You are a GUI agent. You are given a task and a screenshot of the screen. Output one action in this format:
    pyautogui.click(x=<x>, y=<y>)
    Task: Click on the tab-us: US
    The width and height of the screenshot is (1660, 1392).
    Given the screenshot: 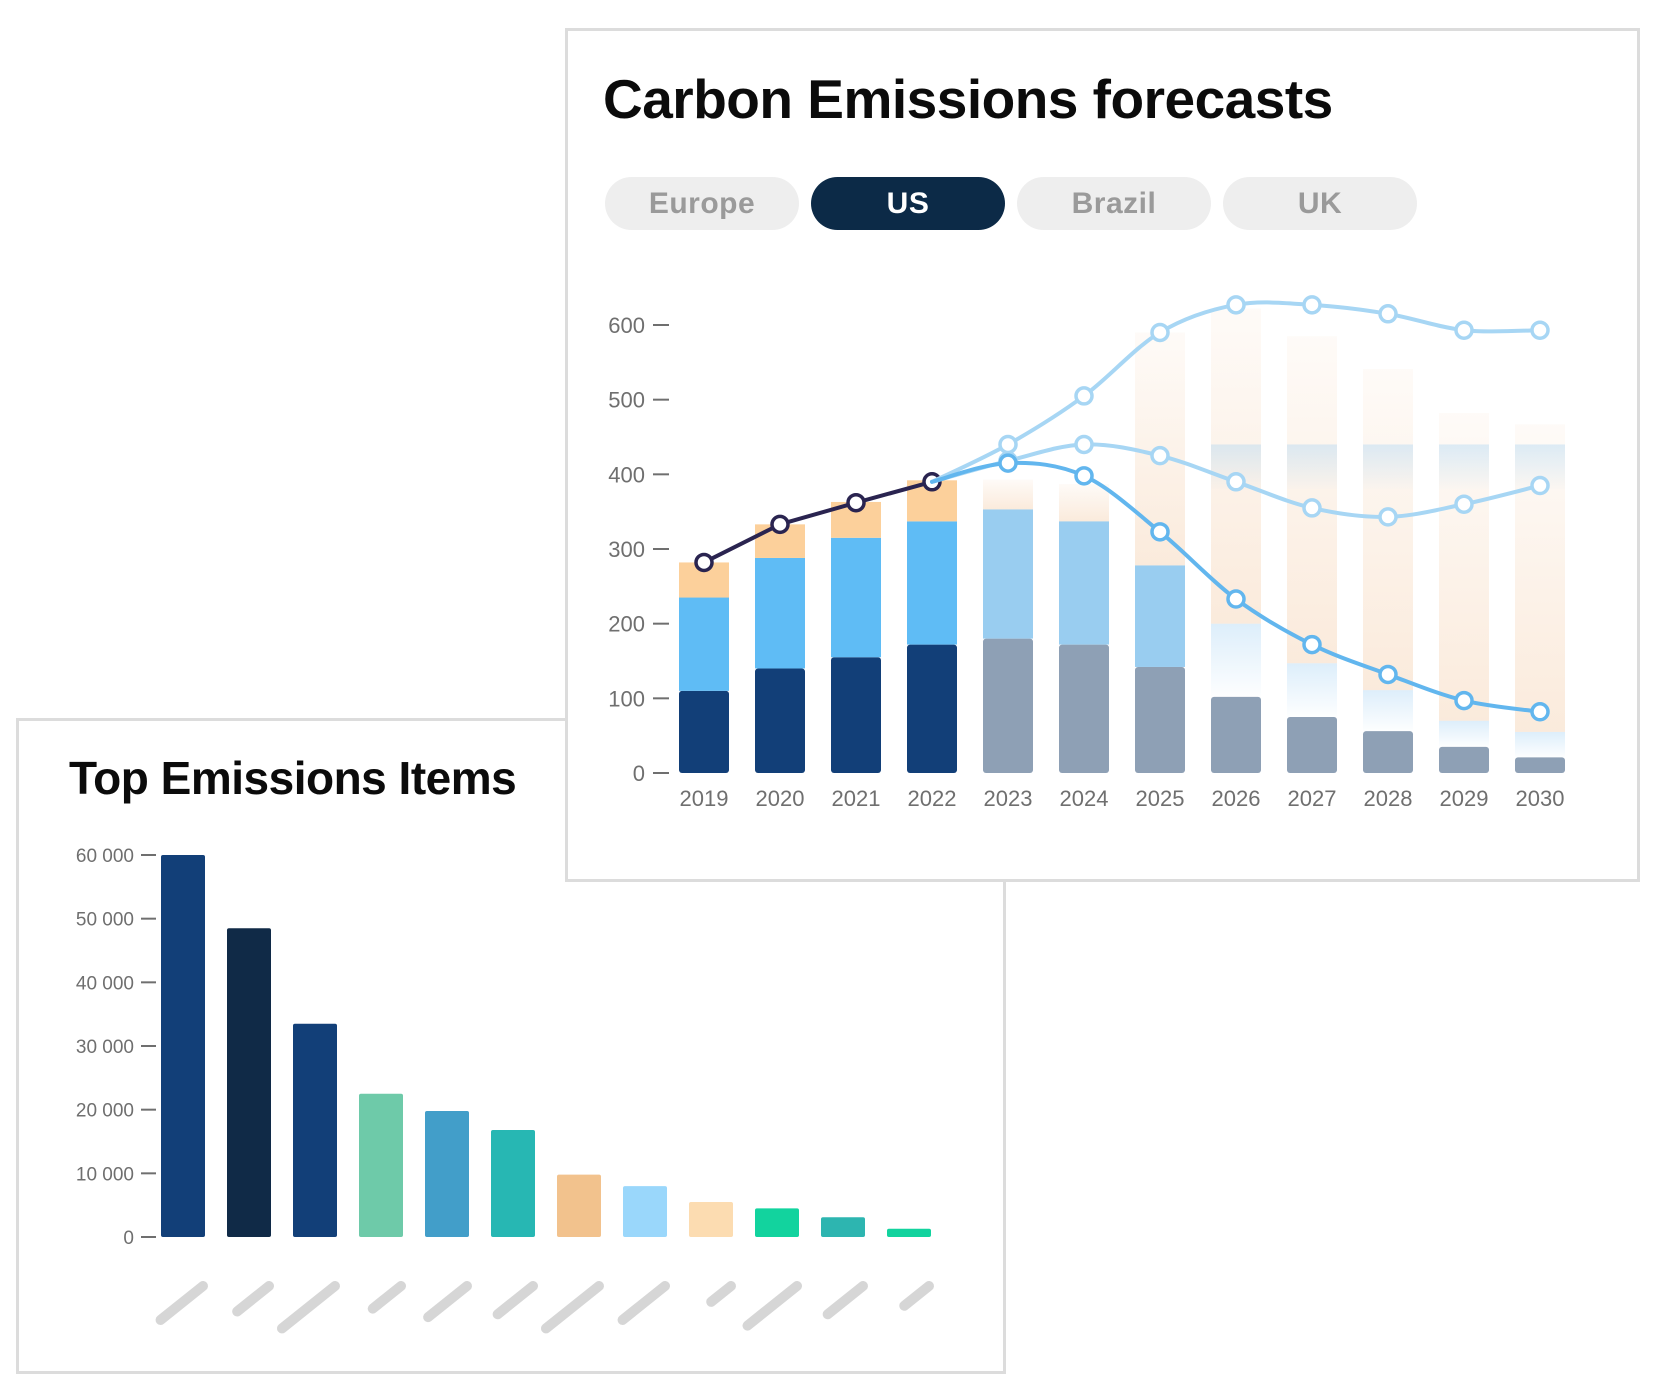 What is the action you would take?
    pyautogui.click(x=908, y=203)
    